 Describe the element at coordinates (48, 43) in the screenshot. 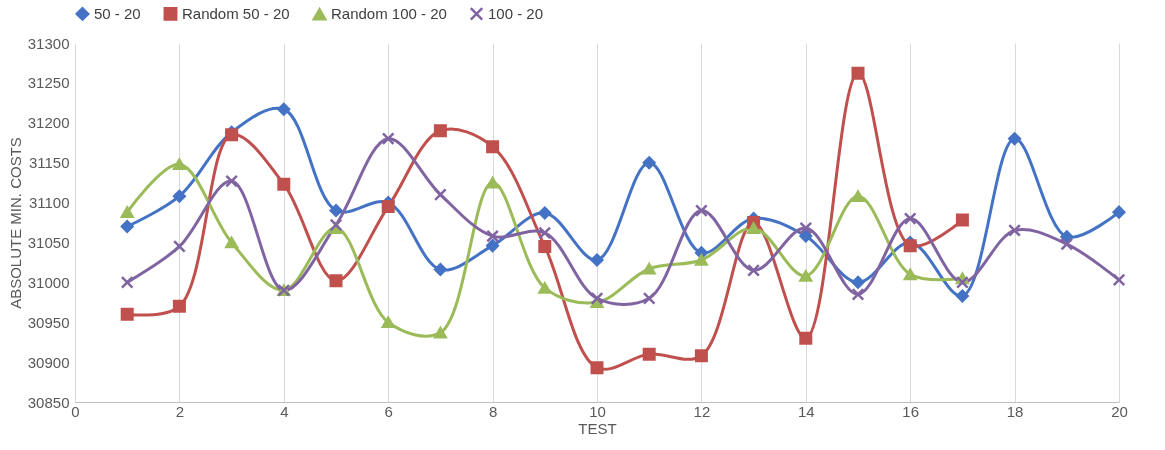

I see `y-tick-label: 31300` at that location.